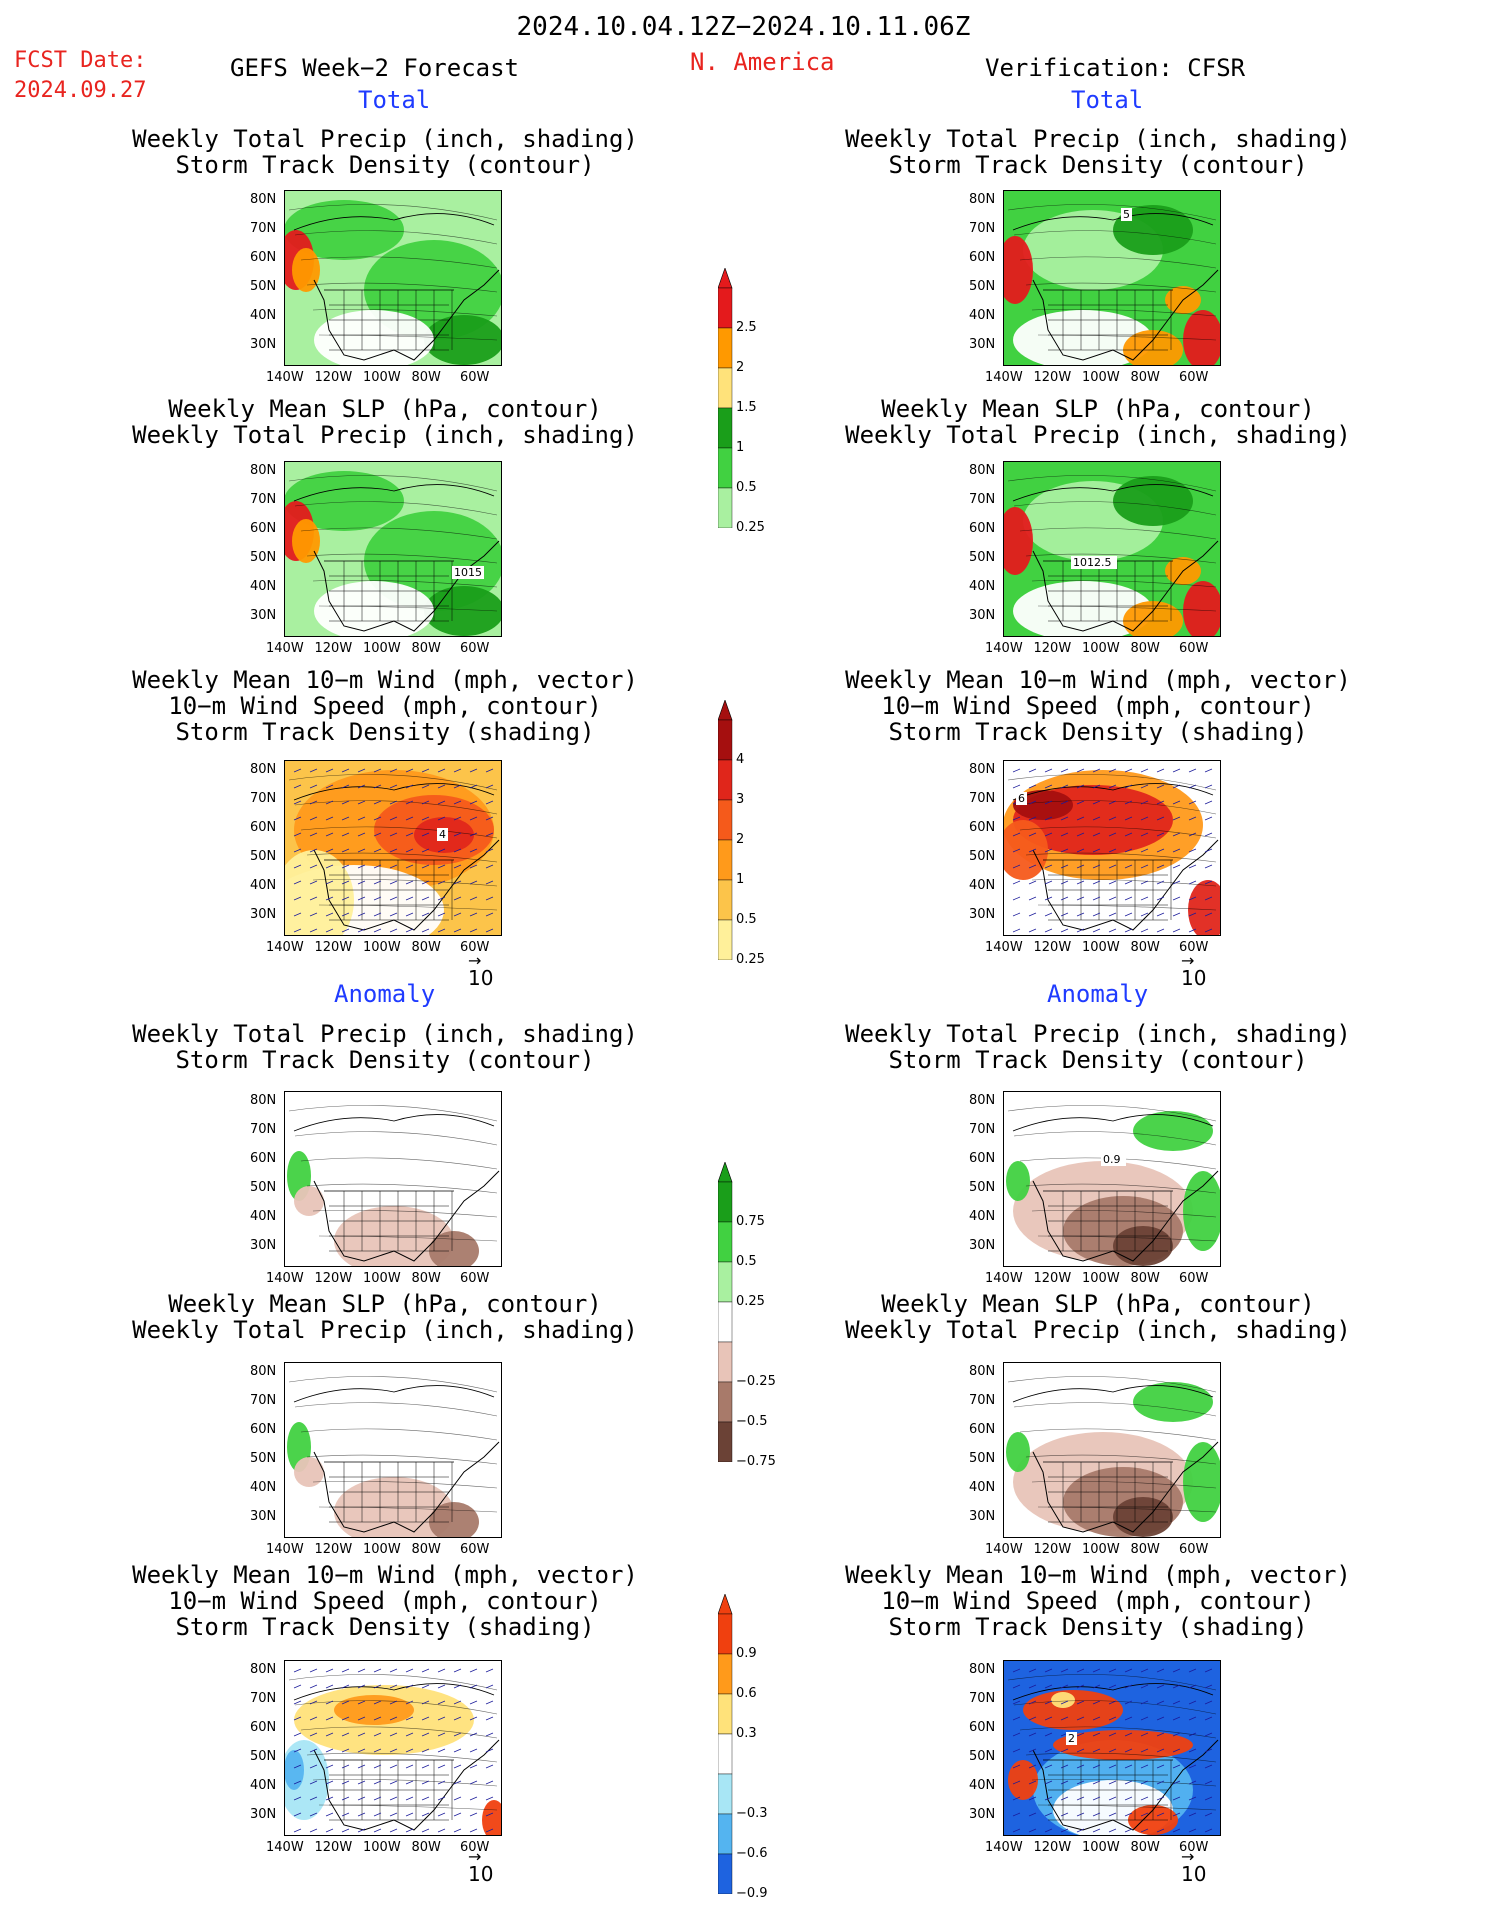 The height and width of the screenshot is (1925, 1487). Describe the element at coordinates (752, 1893) in the screenshot. I see `colorbar-label: −0.9` at that location.